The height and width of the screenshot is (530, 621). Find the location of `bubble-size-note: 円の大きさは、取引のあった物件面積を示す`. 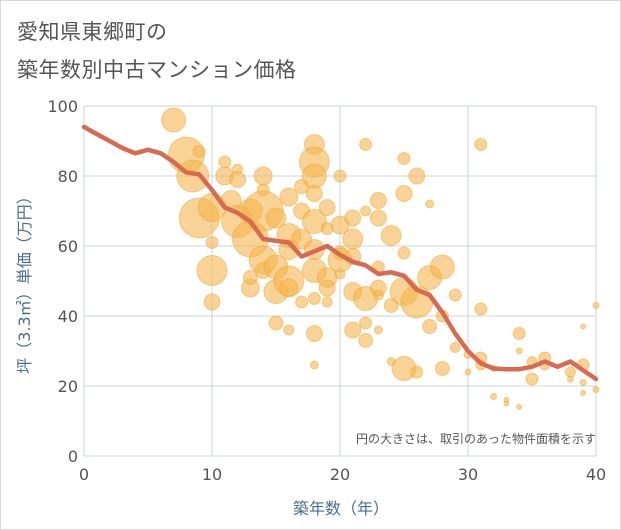

bubble-size-note: 円の大きさは、取引のあった物件面積を示す is located at coordinates (476, 438).